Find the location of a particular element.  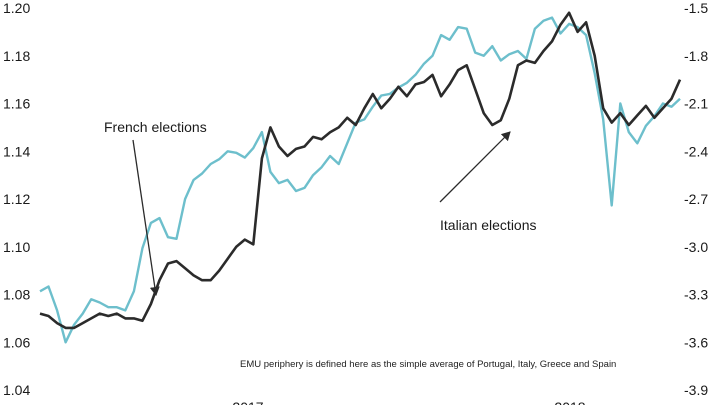

left-tick-label: 1.10 is located at coordinates (16, 247).